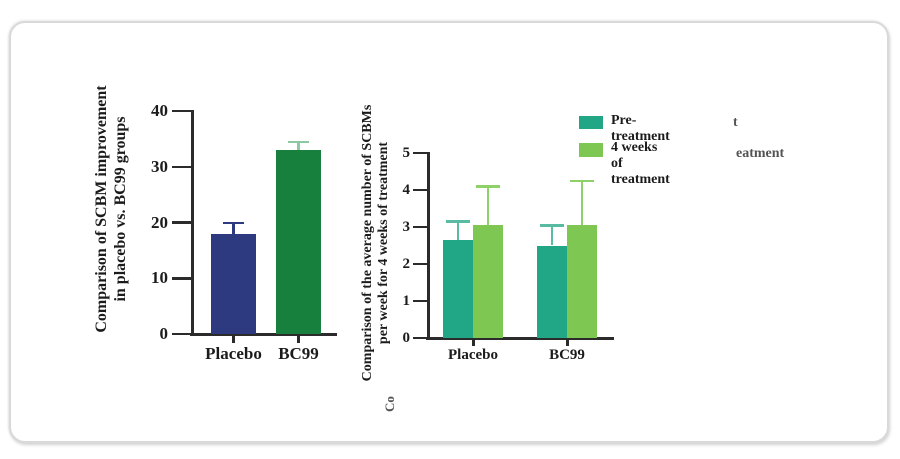  What do you see at coordinates (298, 242) in the screenshot?
I see `chart1-bar-bc99` at bounding box center [298, 242].